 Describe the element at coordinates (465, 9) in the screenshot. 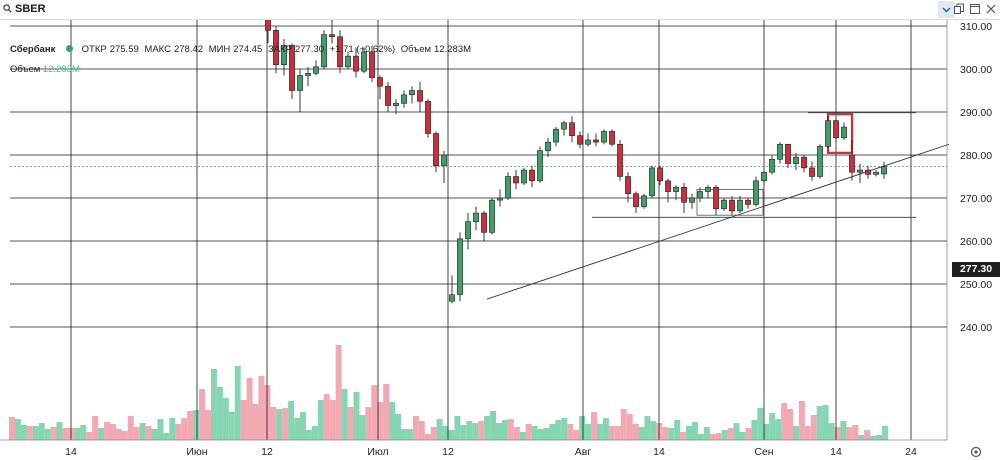

I see `symbol-search-input` at that location.